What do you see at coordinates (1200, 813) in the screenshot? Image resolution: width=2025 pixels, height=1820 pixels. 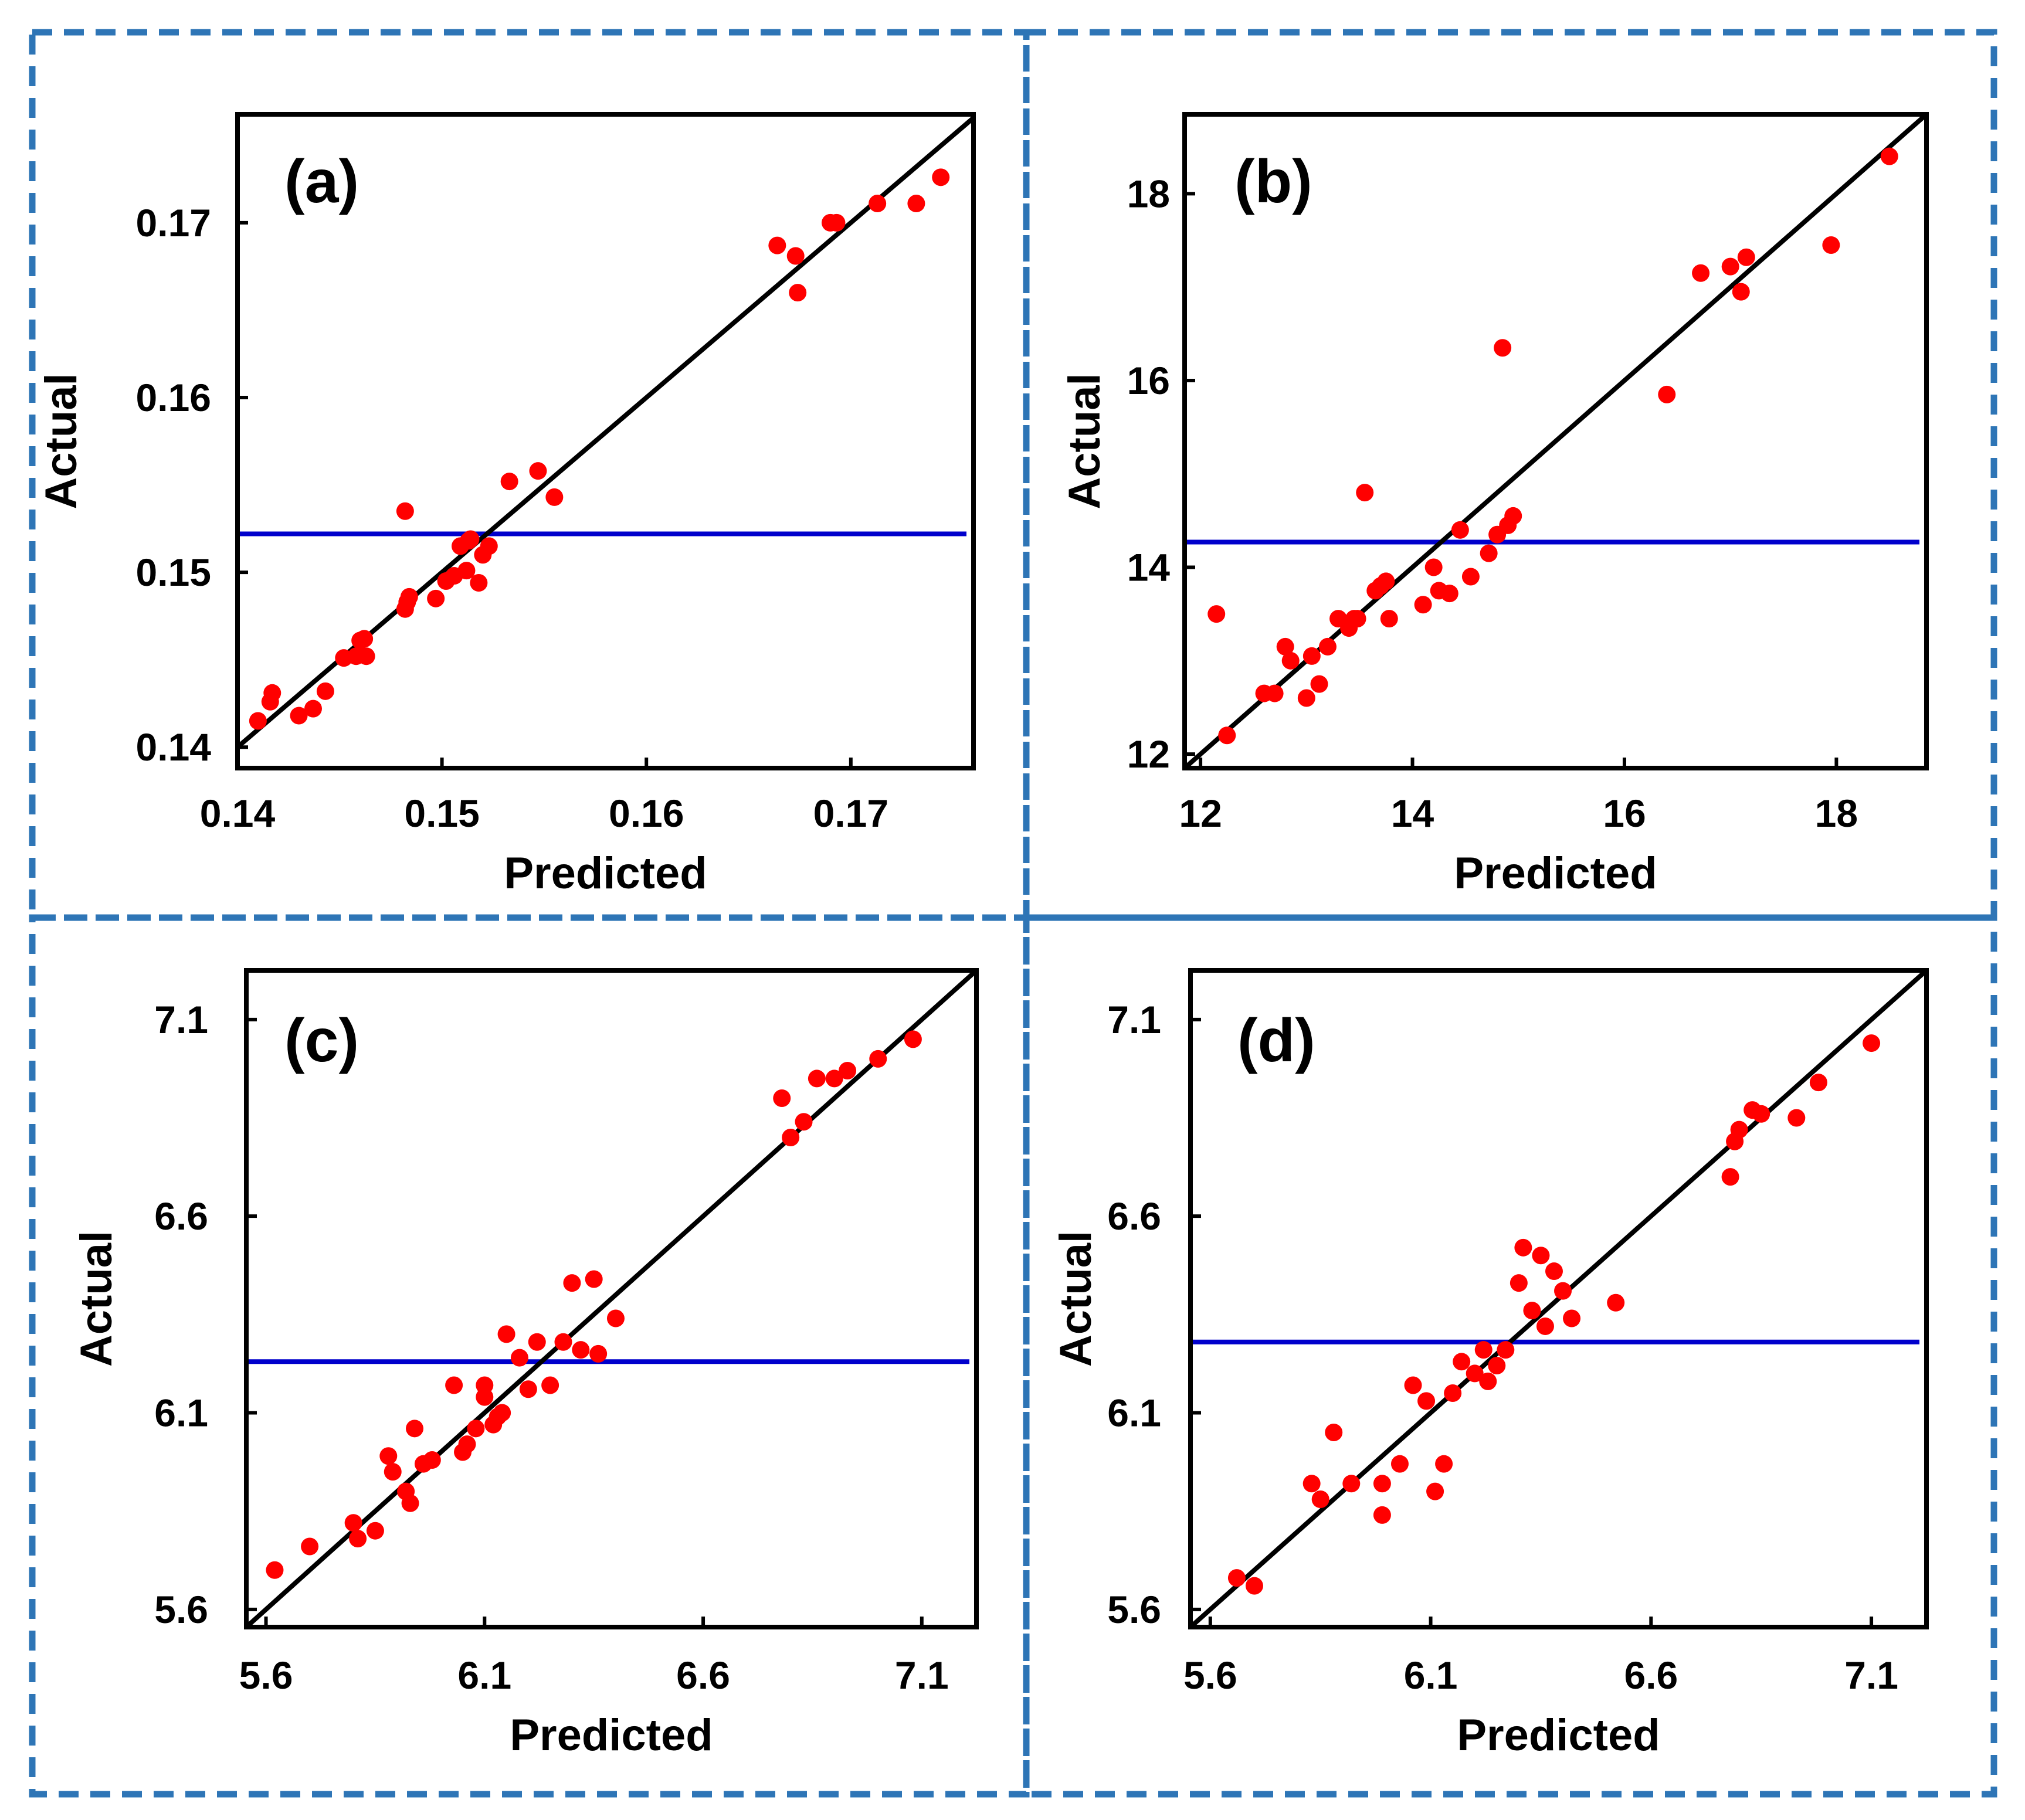 I see `x-tick-label: 12` at bounding box center [1200, 813].